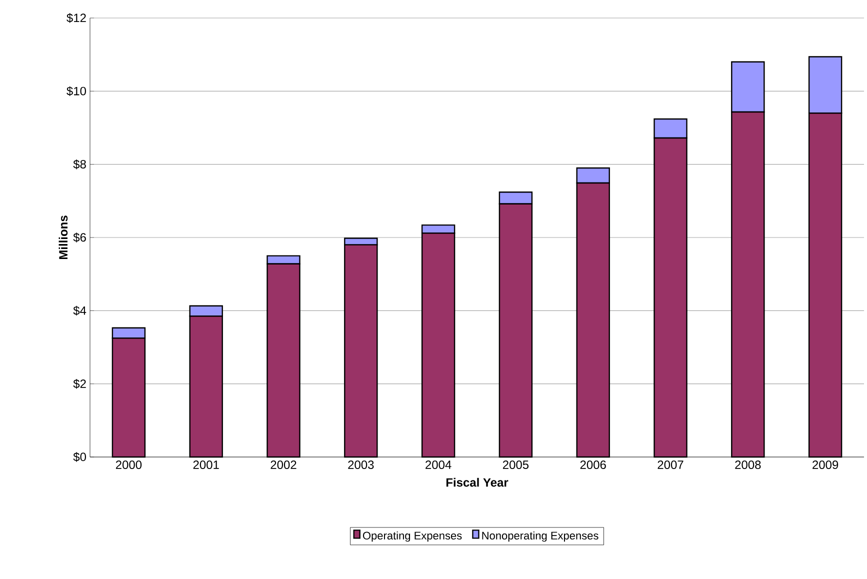  What do you see at coordinates (593, 465) in the screenshot?
I see `x-tick-label: 2006` at bounding box center [593, 465].